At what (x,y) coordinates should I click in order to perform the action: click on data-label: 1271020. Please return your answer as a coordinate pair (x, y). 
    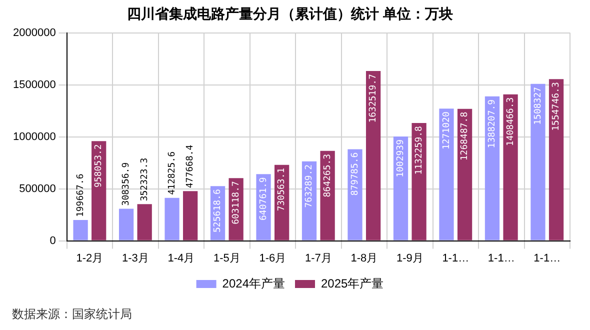
    Looking at the image, I should click on (447, 131).